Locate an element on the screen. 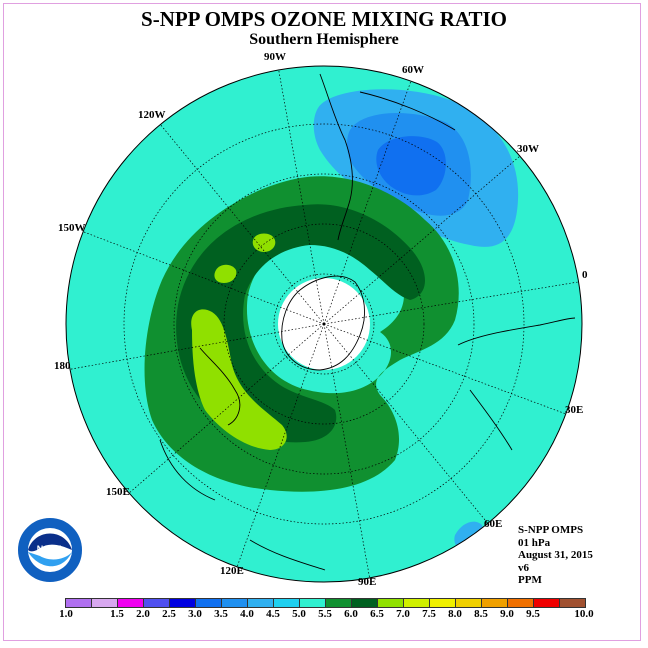 Image resolution: width=648 pixels, height=648 pixels. lon-label-30w: 30W is located at coordinates (528, 149).